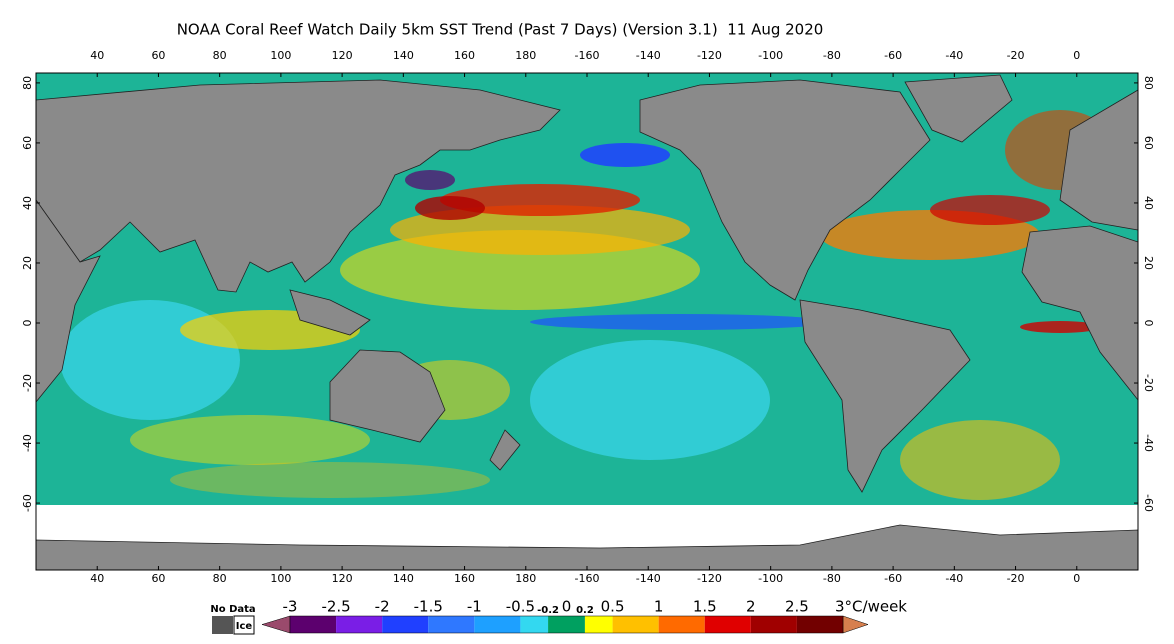  I want to click on ice-label: Ice, so click(244, 626).